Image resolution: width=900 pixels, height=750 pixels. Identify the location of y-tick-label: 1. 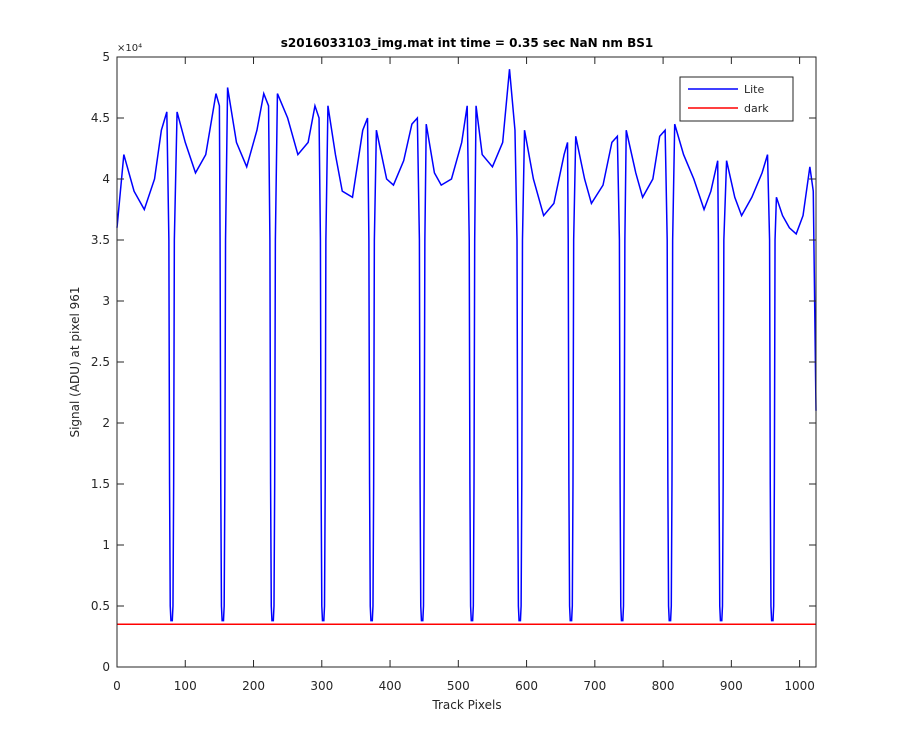
(106, 545).